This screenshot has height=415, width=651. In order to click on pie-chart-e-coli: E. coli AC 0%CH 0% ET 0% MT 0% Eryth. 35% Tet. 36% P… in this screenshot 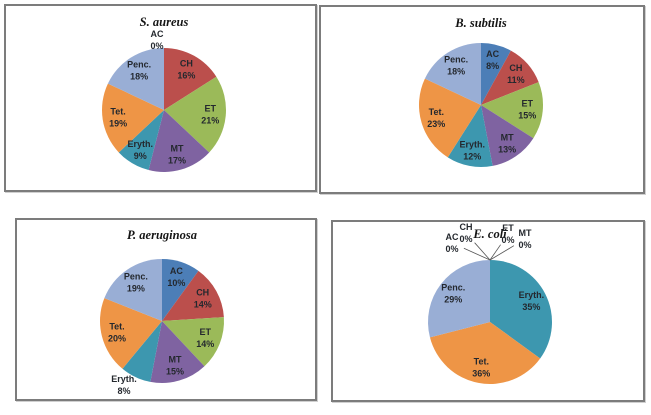, I will do `click(490, 303)`.